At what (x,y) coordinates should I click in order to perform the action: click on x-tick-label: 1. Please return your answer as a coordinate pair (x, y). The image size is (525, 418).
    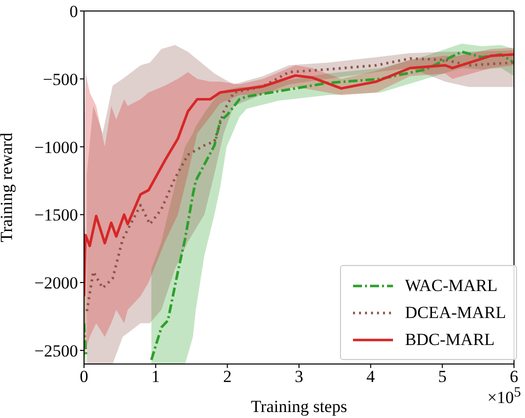
    Looking at the image, I should click on (155, 376).